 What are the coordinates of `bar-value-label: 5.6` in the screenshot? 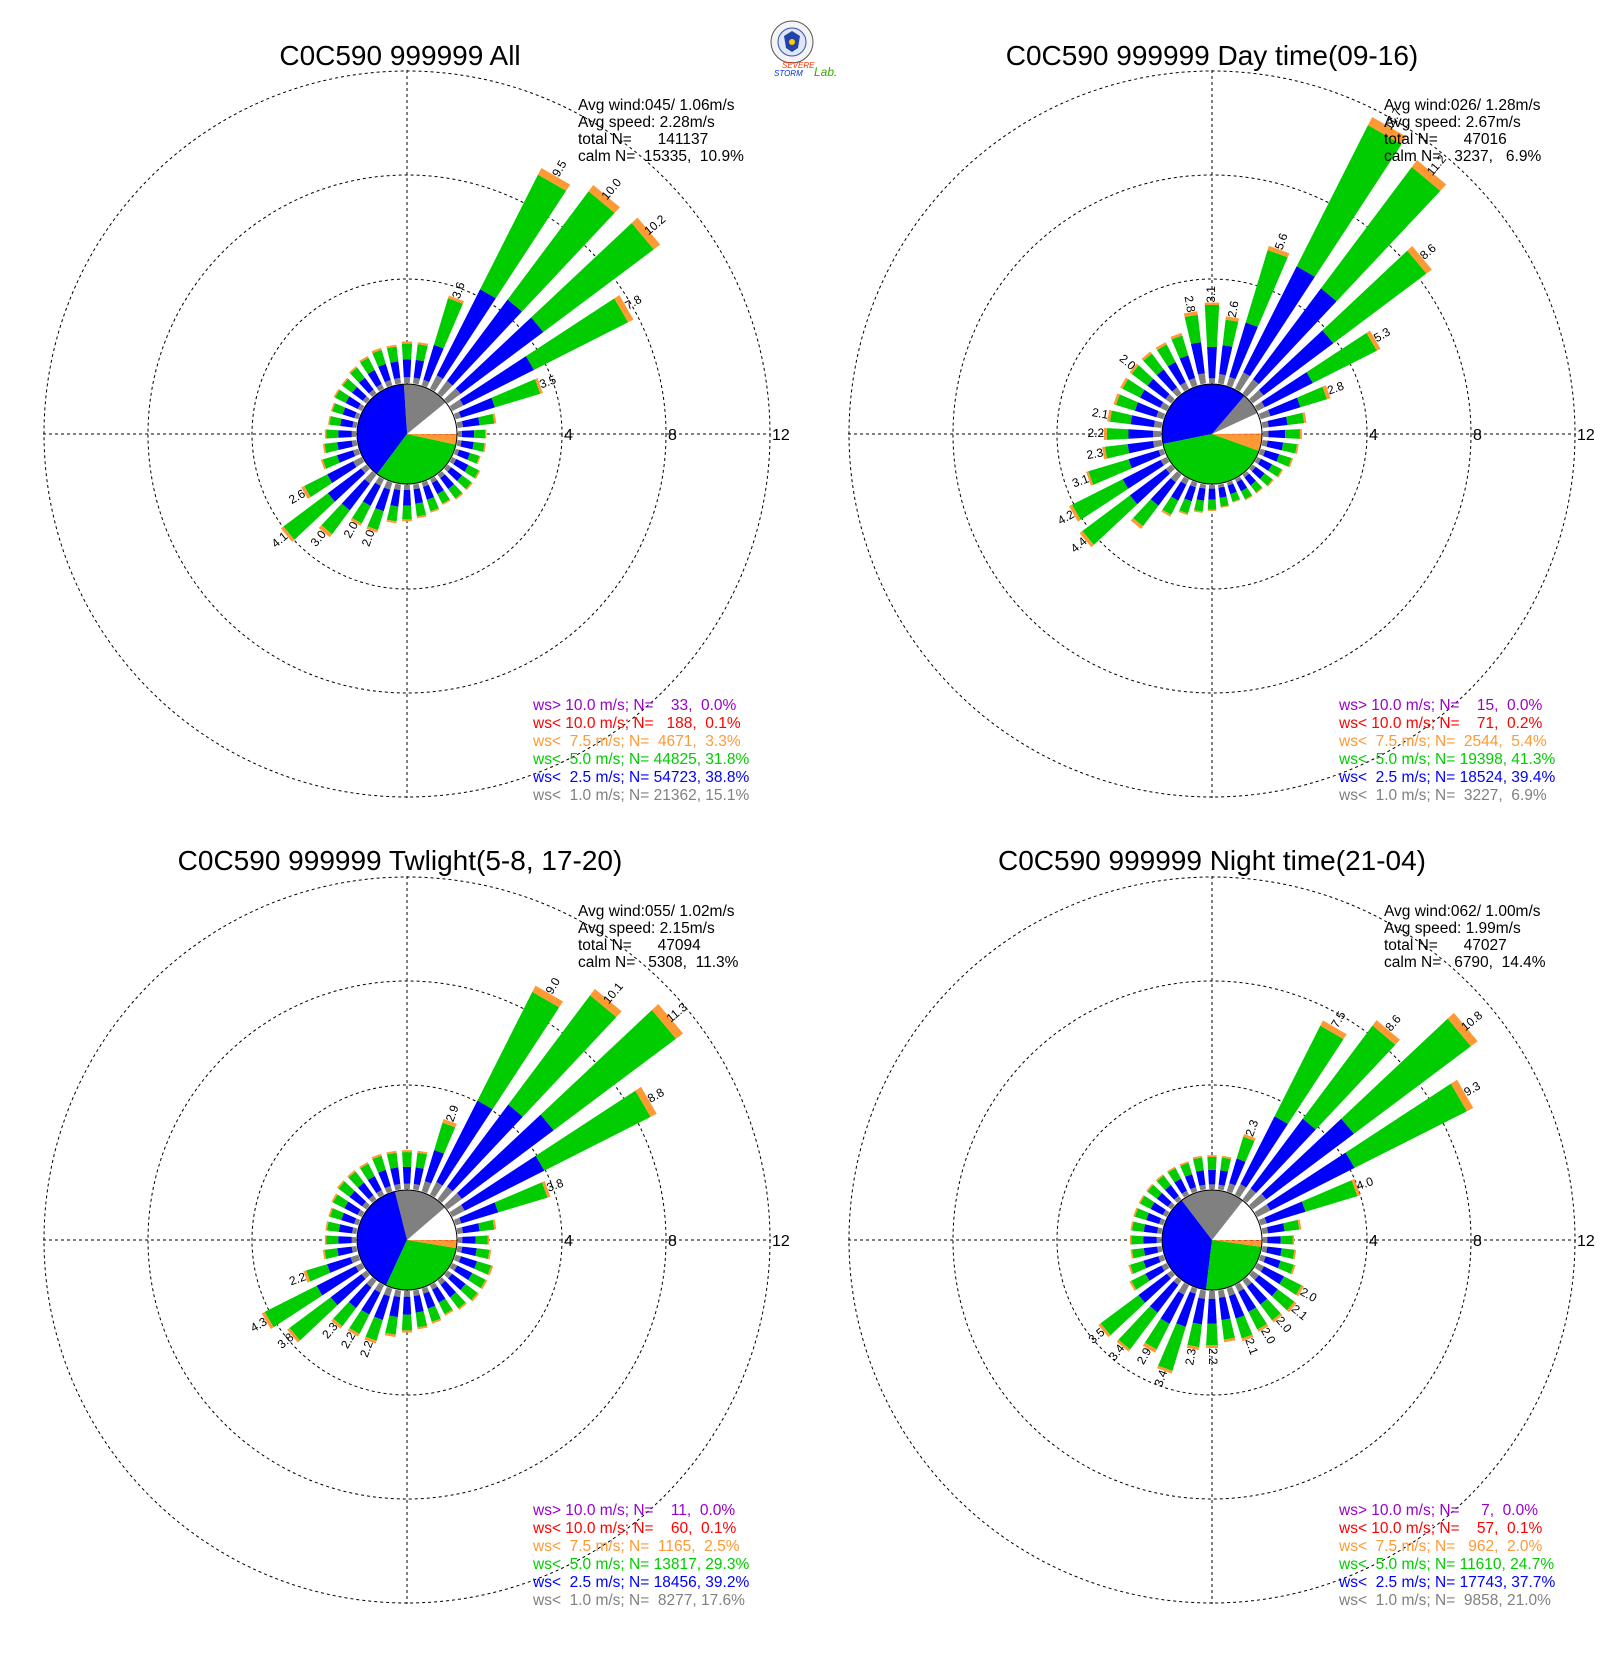 It's located at (1281, 241).